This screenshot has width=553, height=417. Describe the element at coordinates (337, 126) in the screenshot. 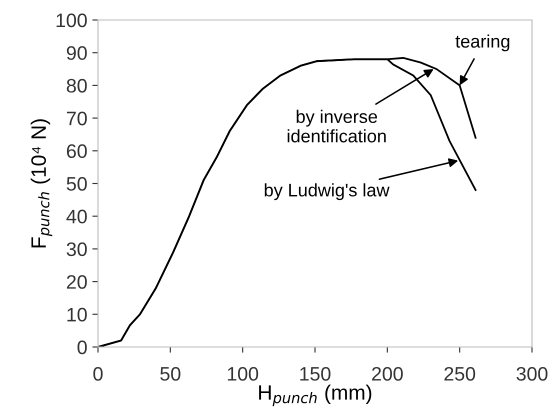

I see `annotation: by inverse identification` at that location.